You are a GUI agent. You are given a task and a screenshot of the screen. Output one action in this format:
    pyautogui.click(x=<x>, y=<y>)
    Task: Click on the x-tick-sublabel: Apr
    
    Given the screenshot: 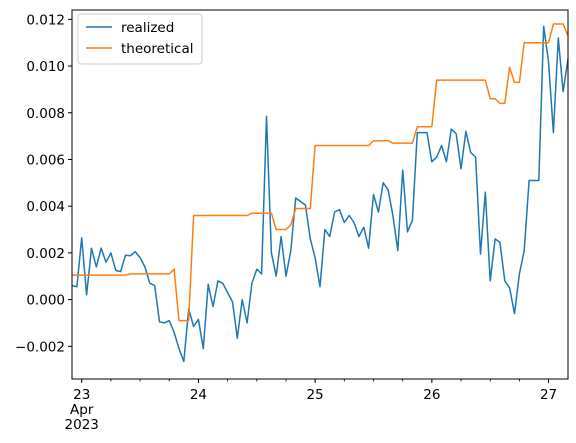 What is the action you would take?
    pyautogui.click(x=82, y=410)
    